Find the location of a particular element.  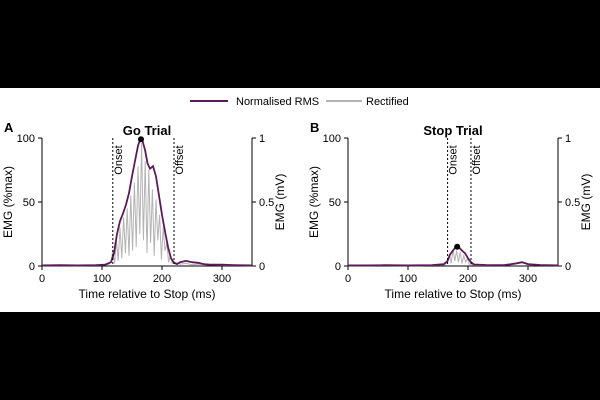

panel-letter: A is located at coordinates (9, 127).